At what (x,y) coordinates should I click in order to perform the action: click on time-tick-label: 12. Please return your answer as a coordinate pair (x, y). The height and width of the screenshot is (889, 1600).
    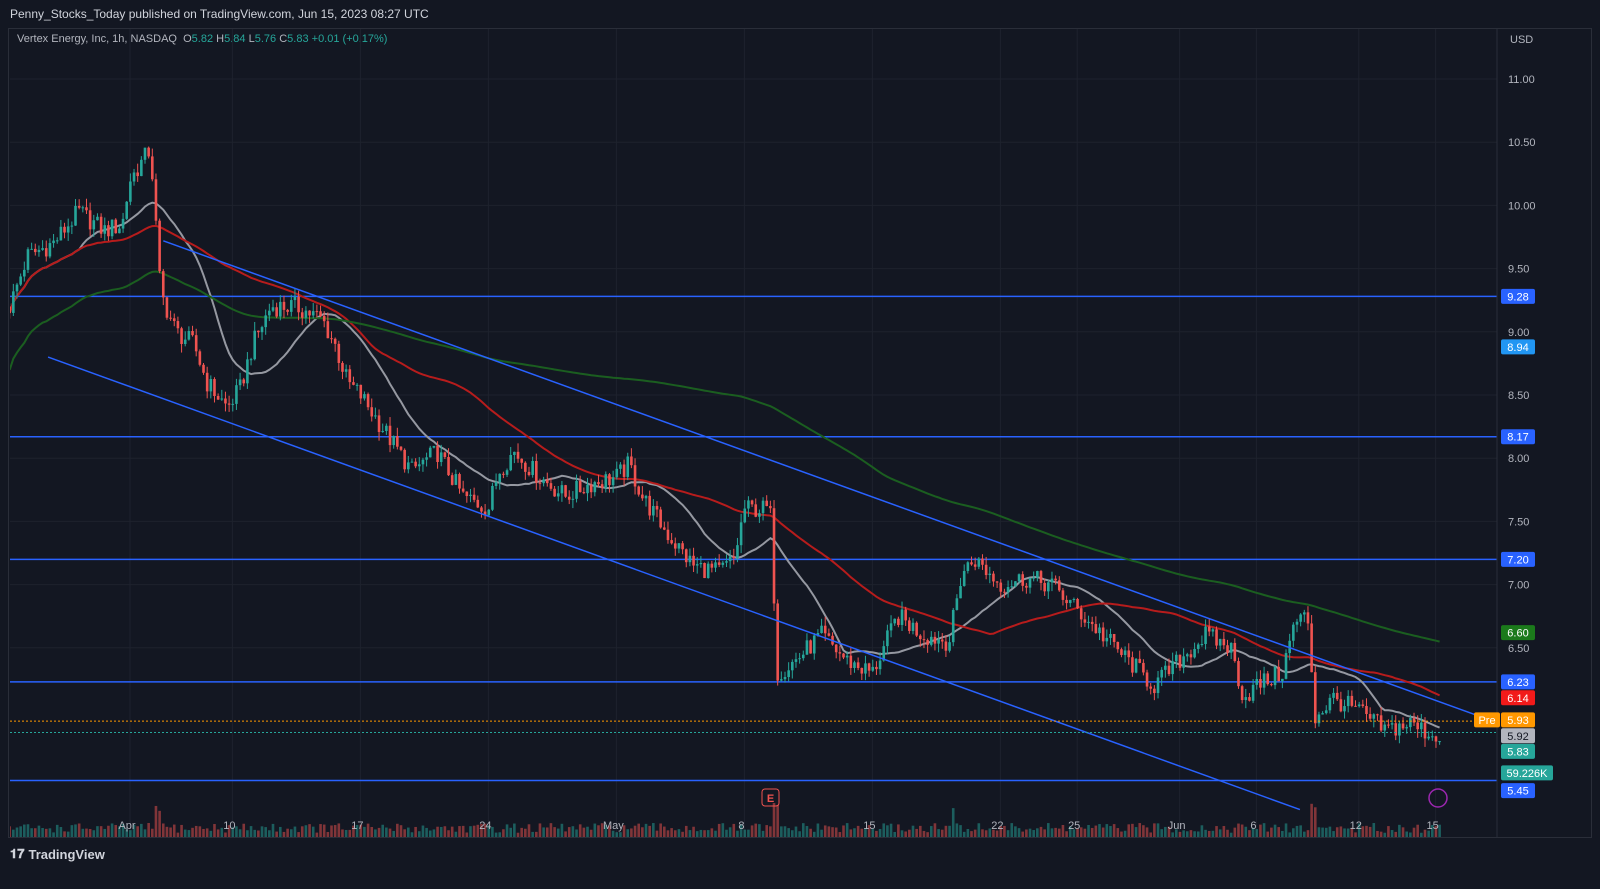
    Looking at the image, I should click on (1356, 826).